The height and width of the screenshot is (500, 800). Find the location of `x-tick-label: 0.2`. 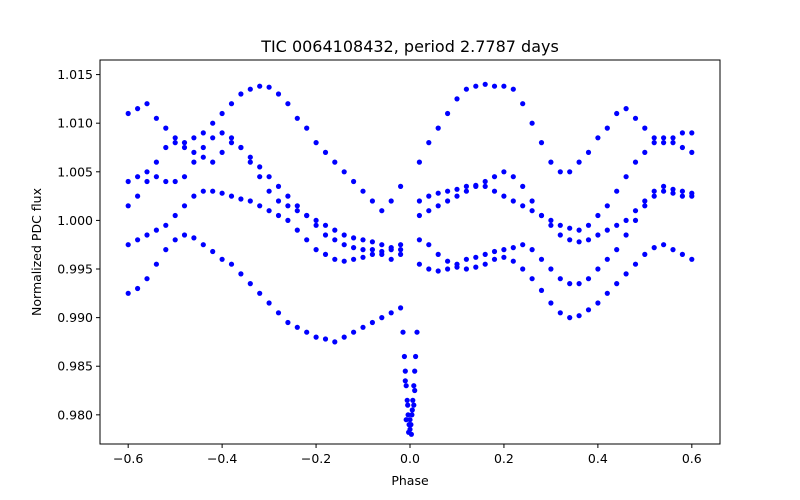

x-tick-label: 0.2 is located at coordinates (504, 458).